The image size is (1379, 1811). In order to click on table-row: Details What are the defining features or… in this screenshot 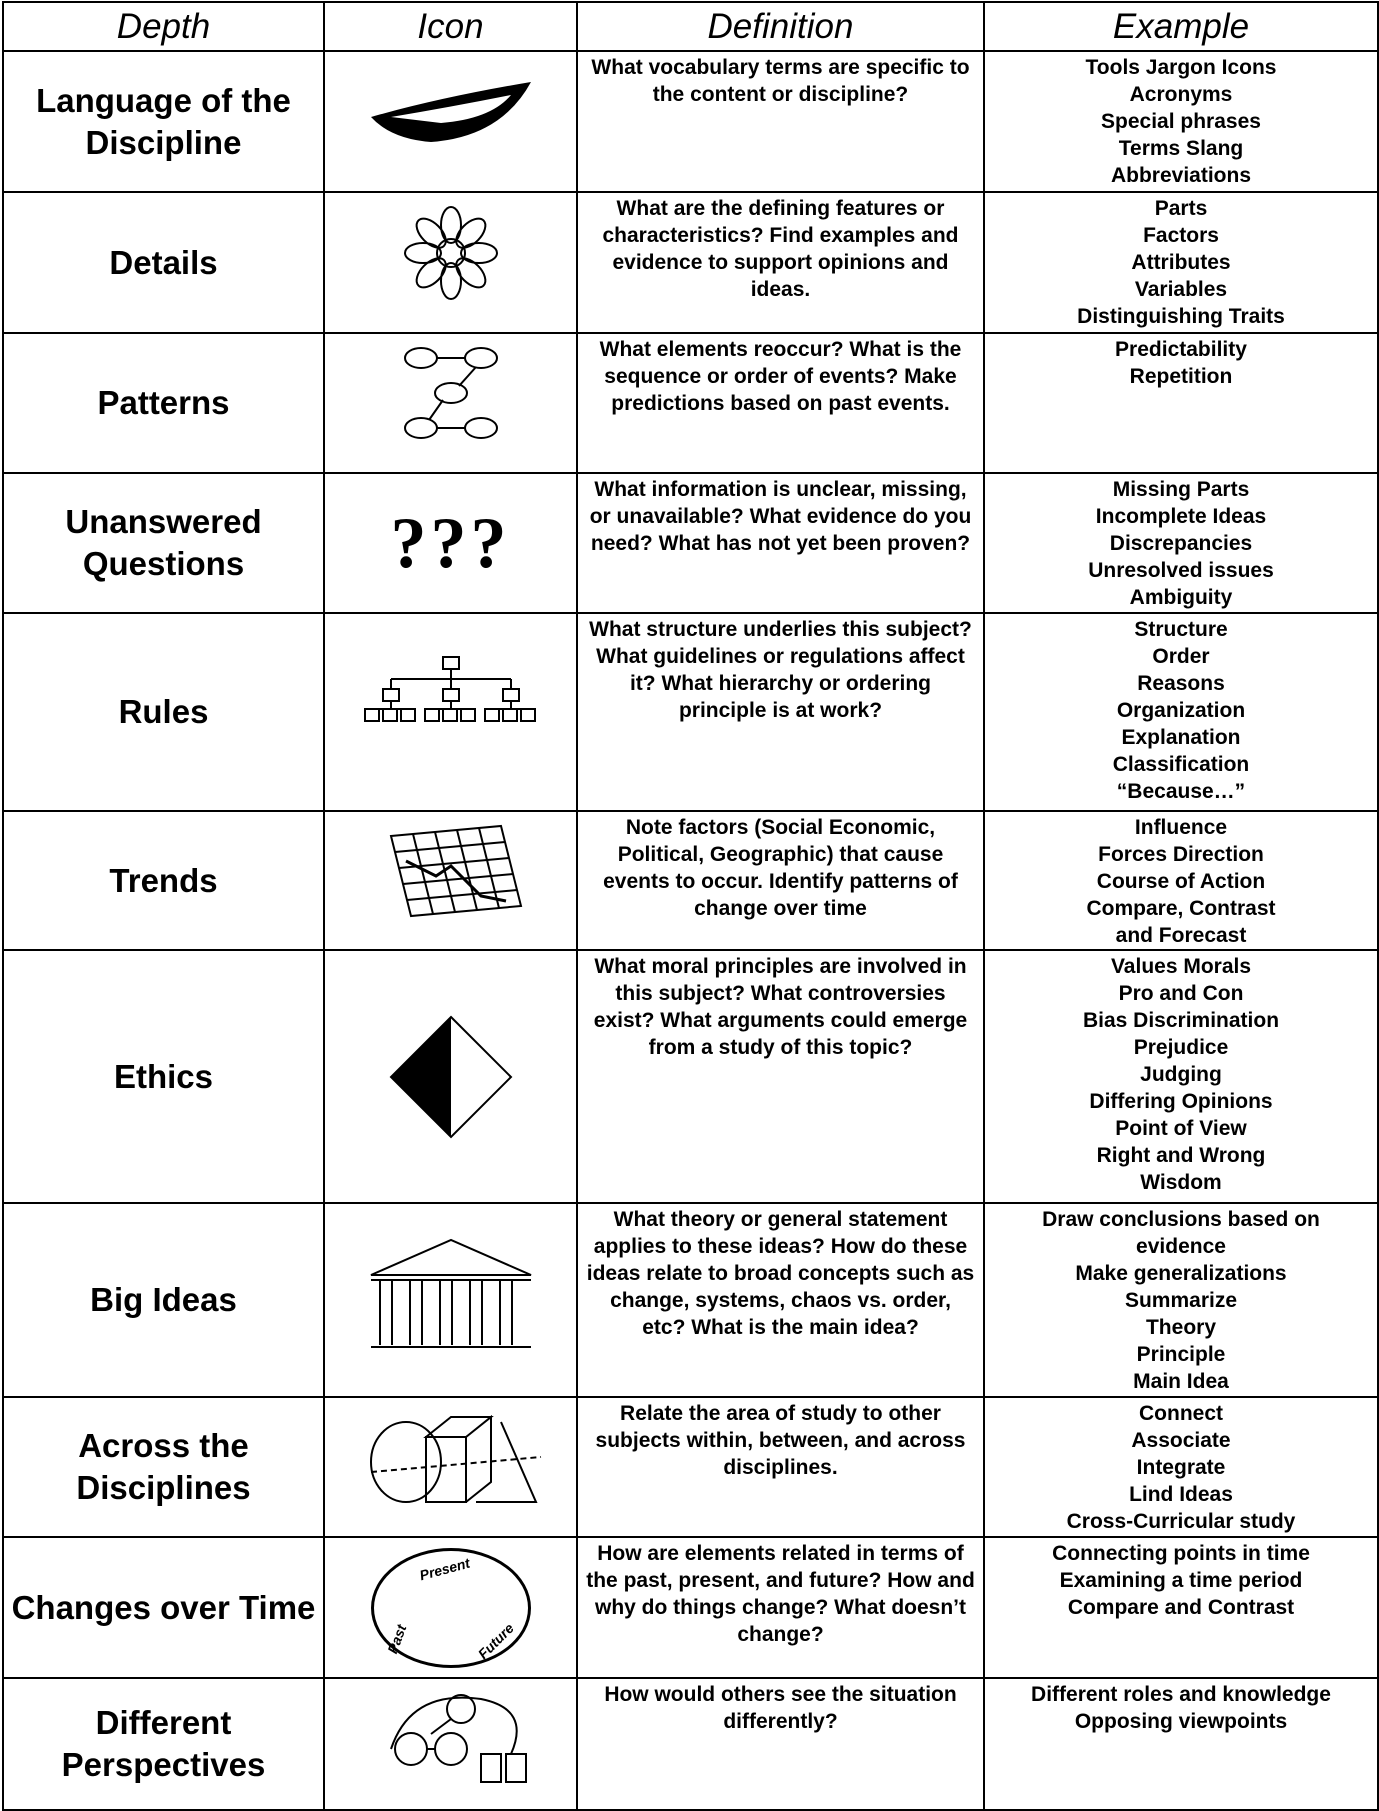, I will do `click(690, 262)`.